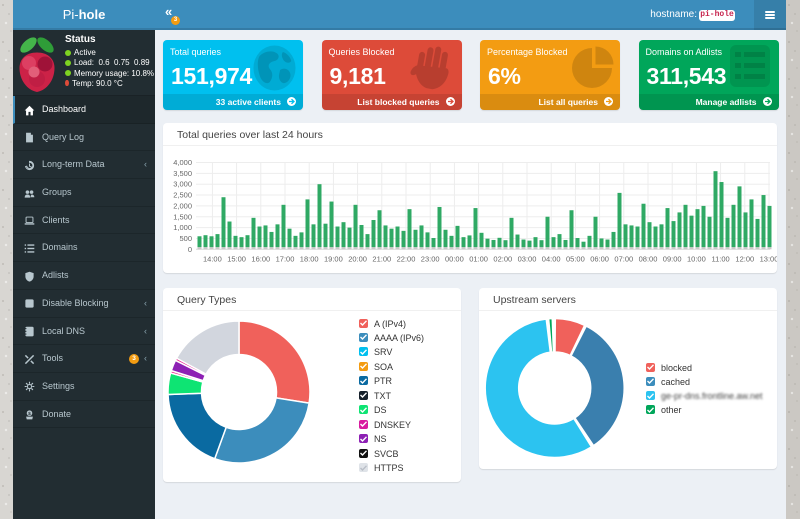 This screenshot has height=519, width=800. What do you see at coordinates (185, 237) in the screenshot?
I see `svg-text: 500` at bounding box center [185, 237].